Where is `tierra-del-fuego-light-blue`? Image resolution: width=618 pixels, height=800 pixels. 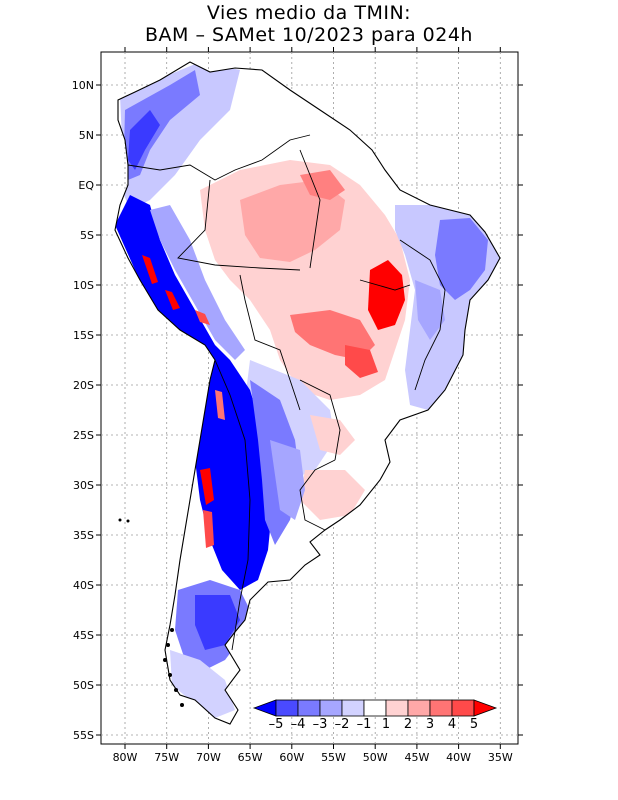 tierra-del-fuego-light-blue is located at coordinates (202, 684).